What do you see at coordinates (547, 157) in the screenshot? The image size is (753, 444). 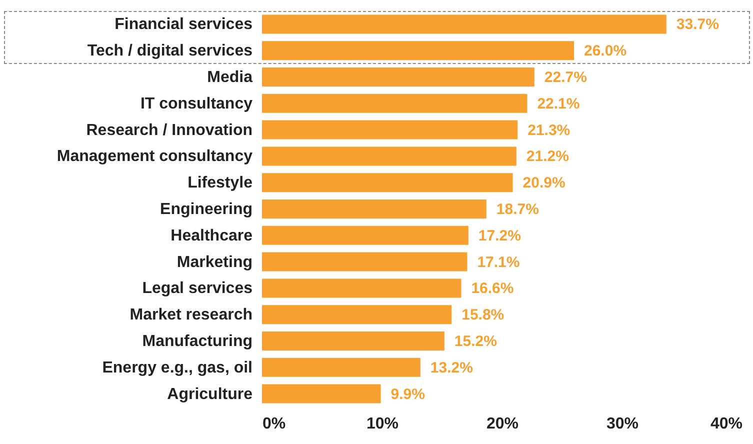 I see `data-label: 21.2%` at bounding box center [547, 157].